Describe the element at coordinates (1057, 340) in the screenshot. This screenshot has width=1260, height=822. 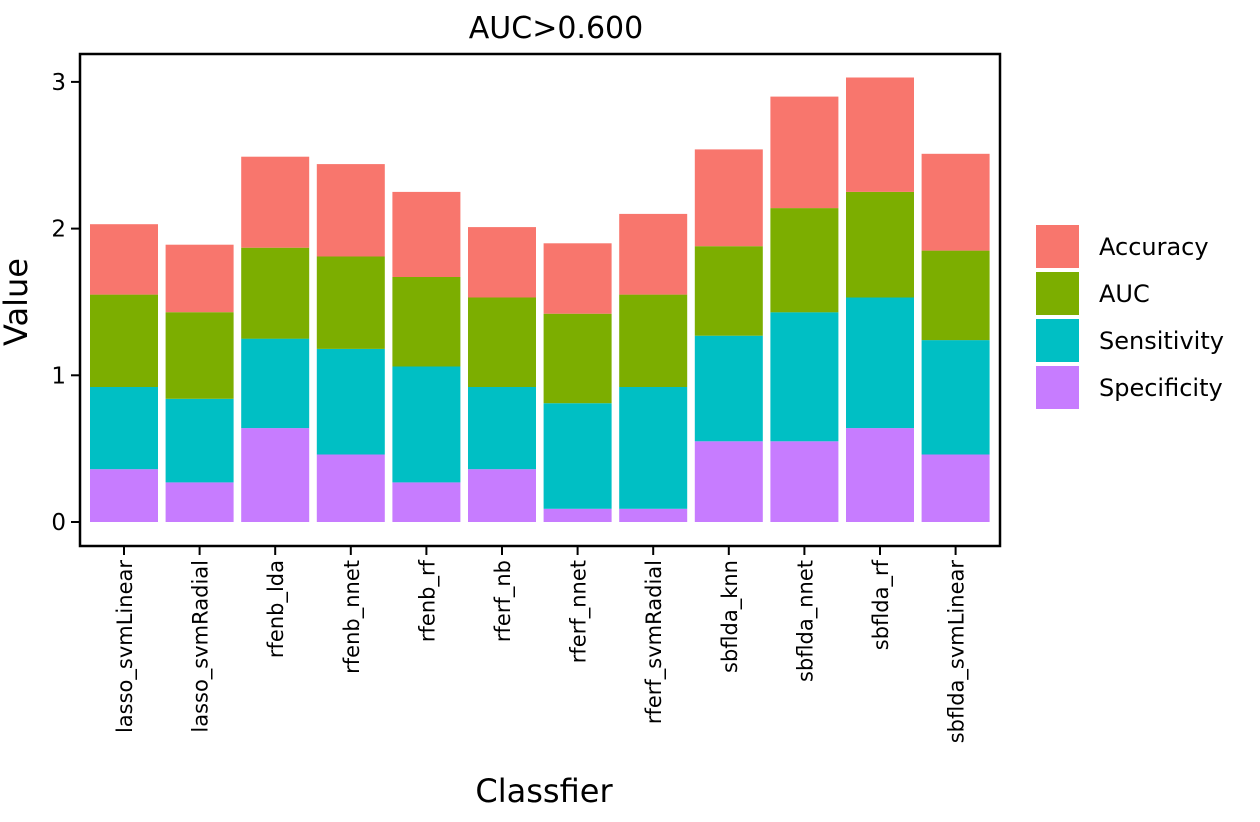
I see `legend-swatch-sensitivity` at that location.